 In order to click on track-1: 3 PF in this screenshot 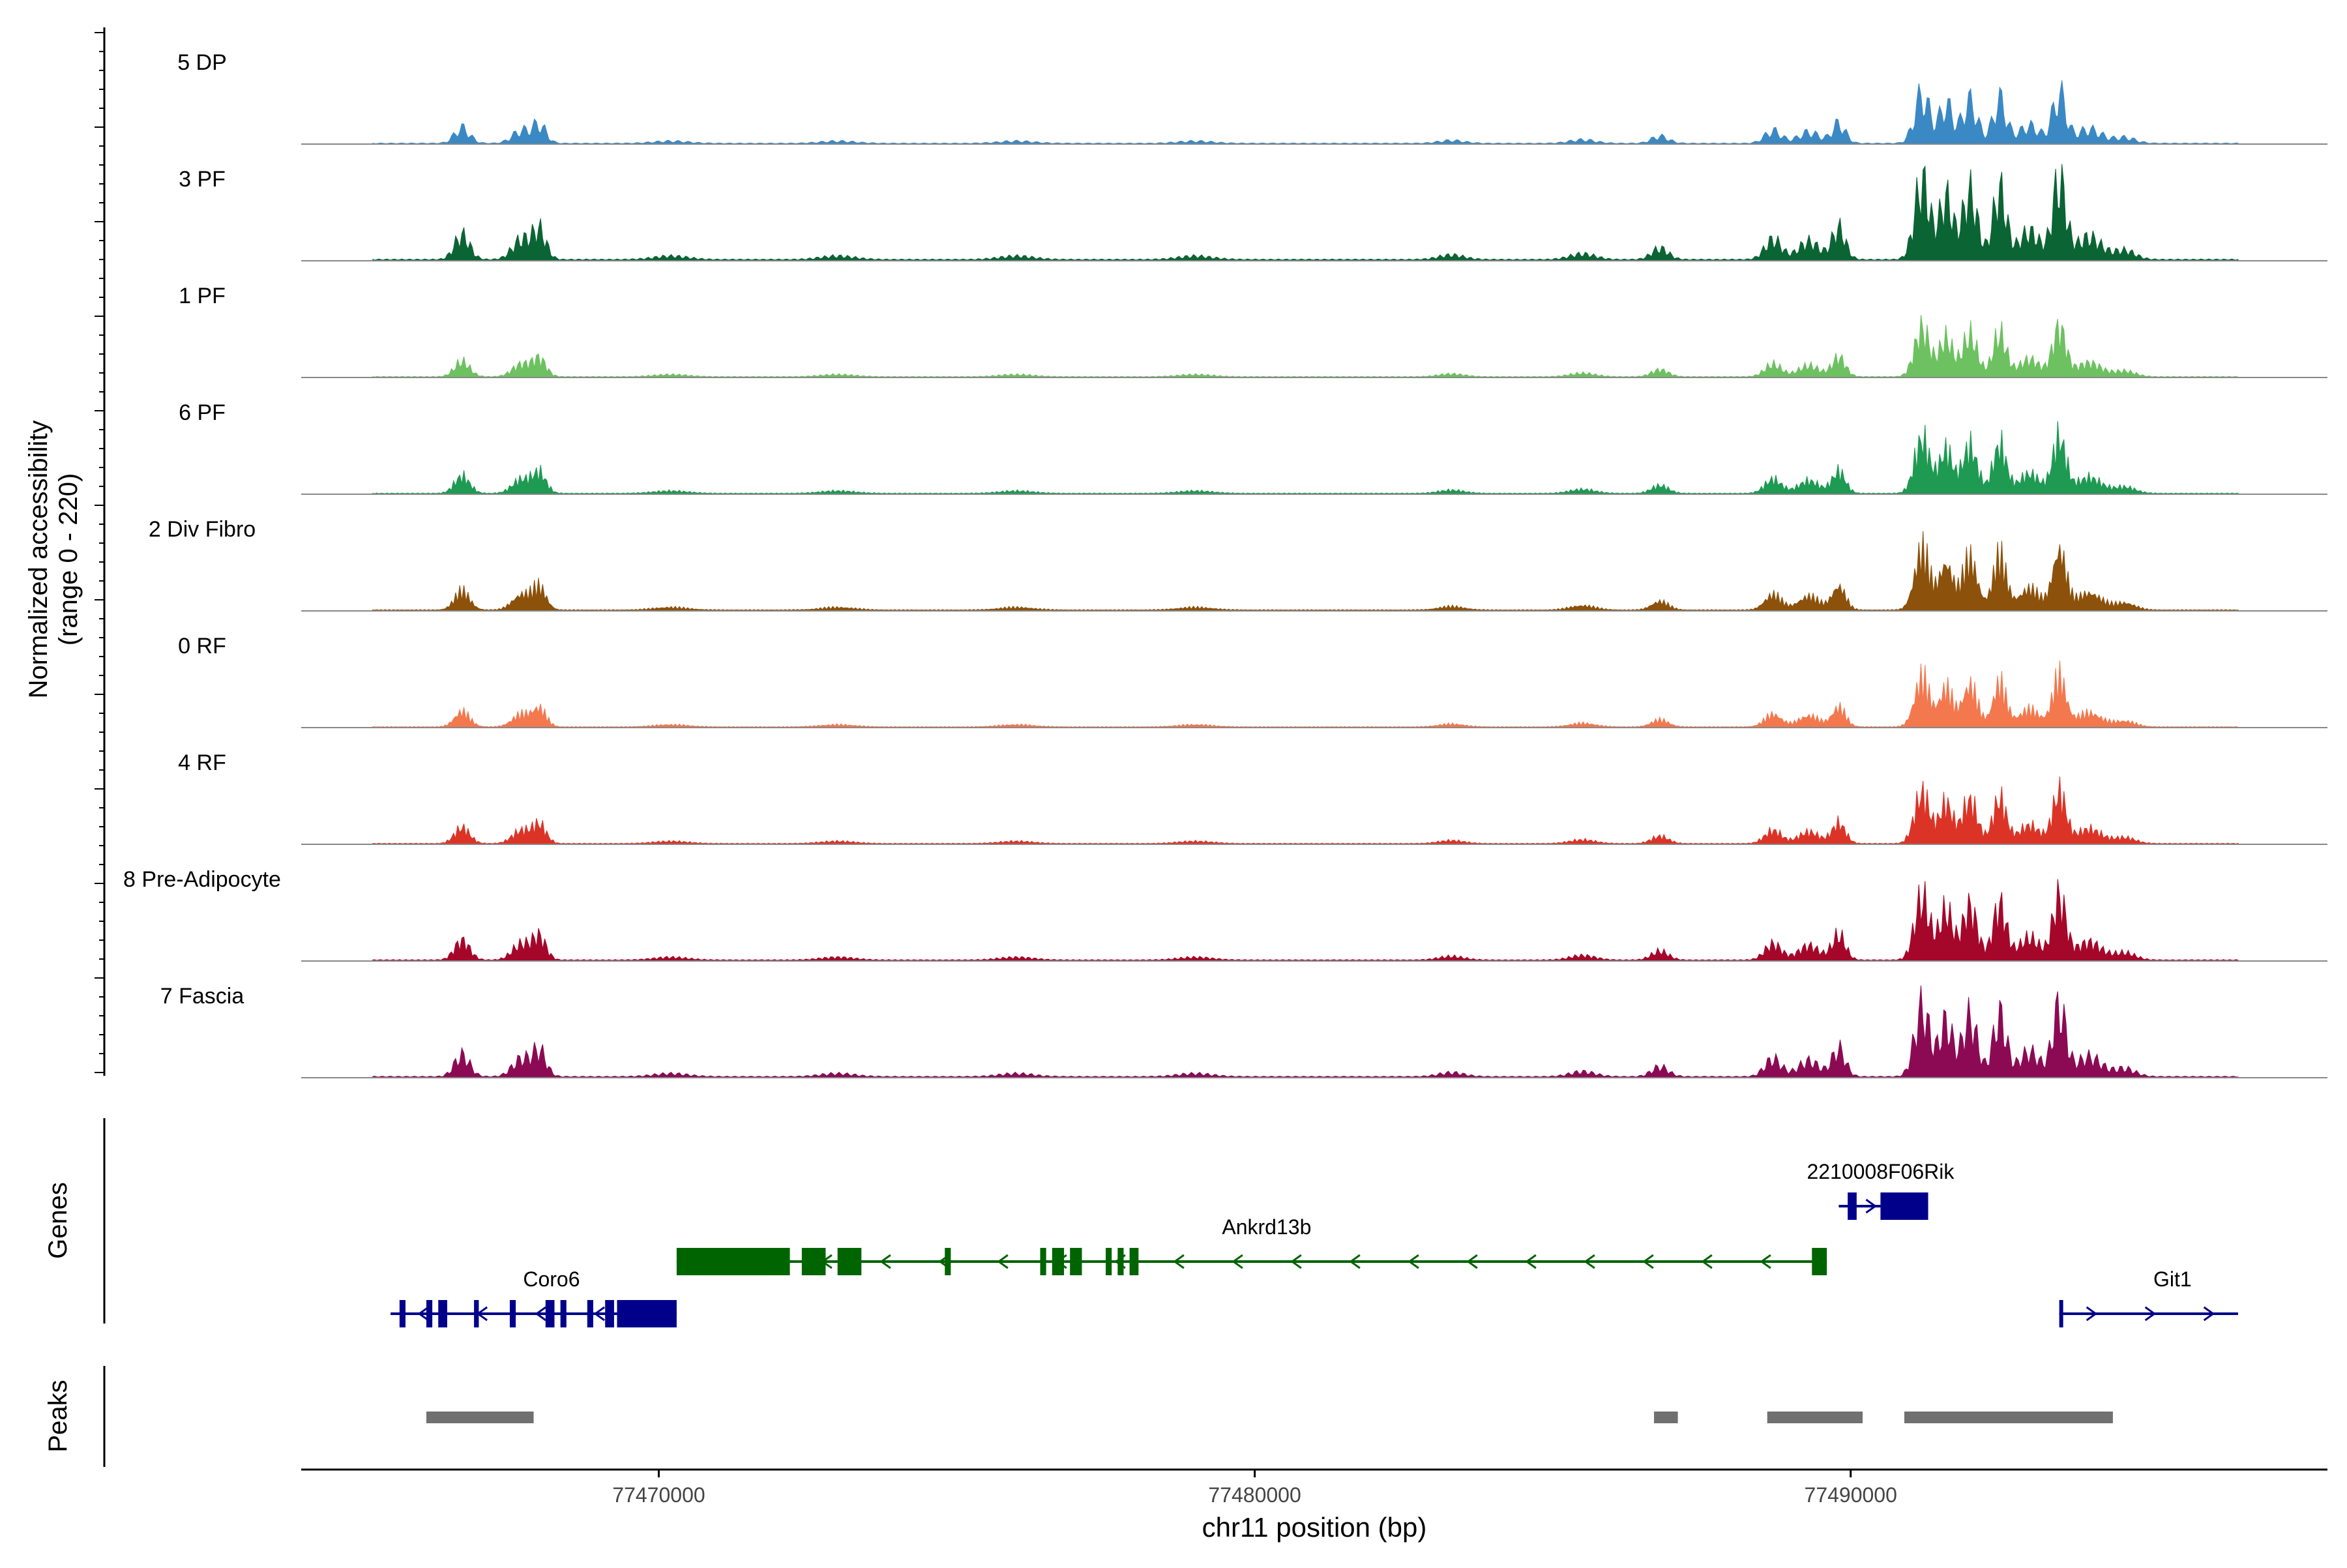, I will do `click(1253, 213)`.